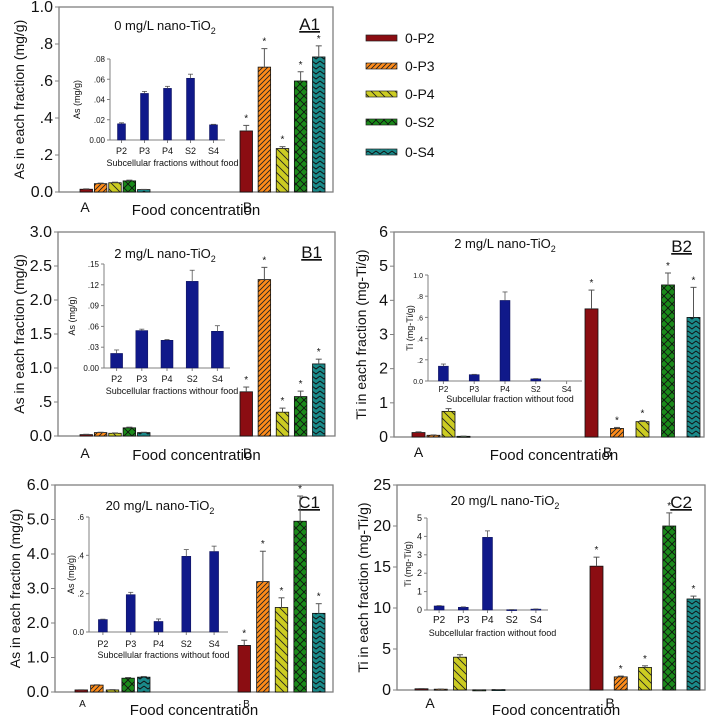  What do you see at coordinates (400, 38) in the screenshot?
I see `legend-entry-0-p2: 0-P2` at bounding box center [400, 38].